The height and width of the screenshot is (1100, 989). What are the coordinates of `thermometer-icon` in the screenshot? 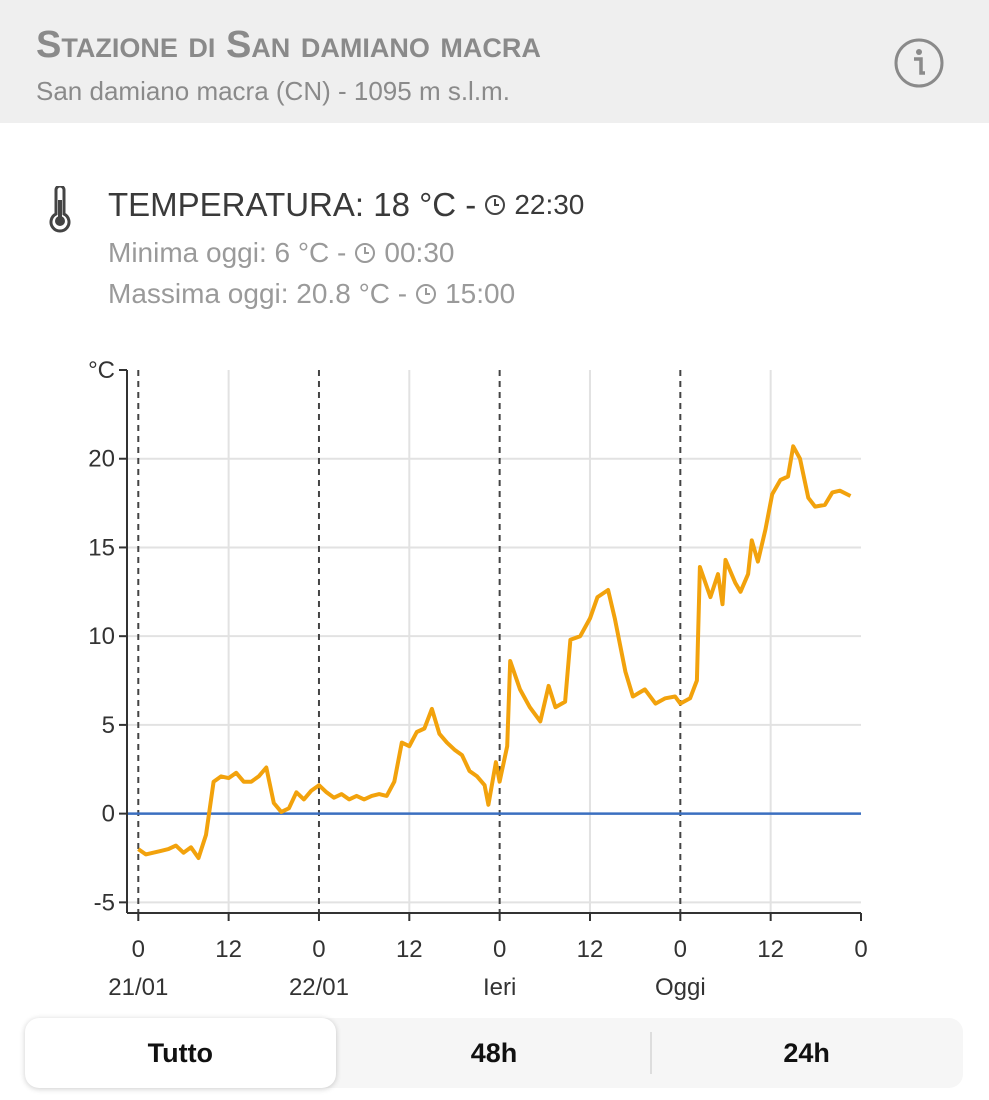 It's located at (60, 209).